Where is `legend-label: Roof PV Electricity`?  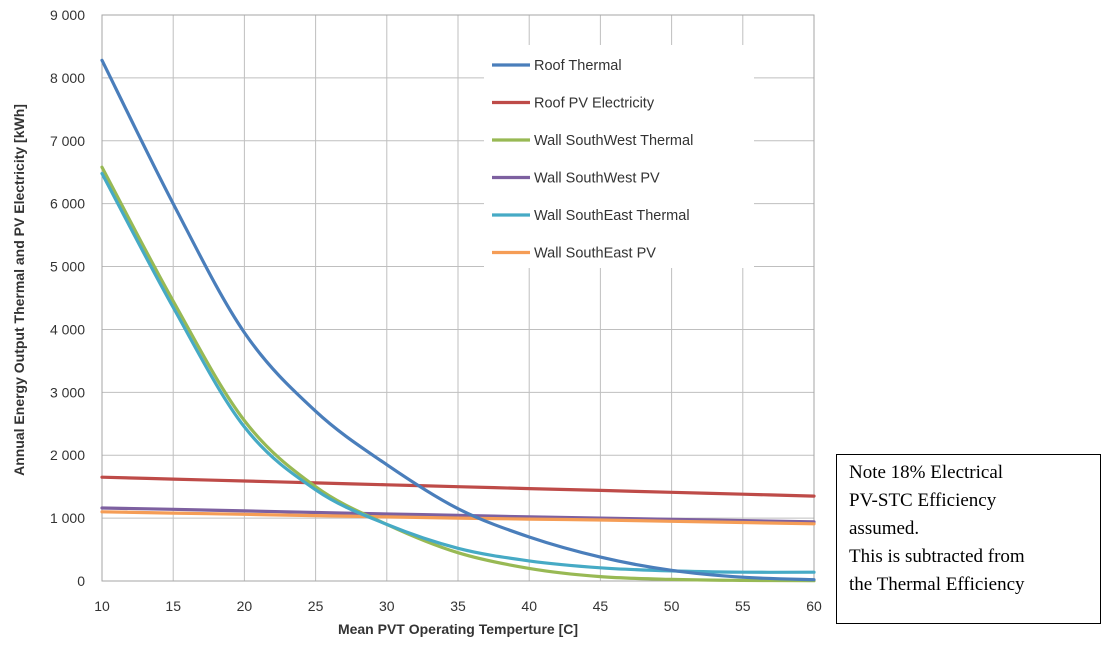
legend-label: Roof PV Electricity is located at coordinates (594, 104).